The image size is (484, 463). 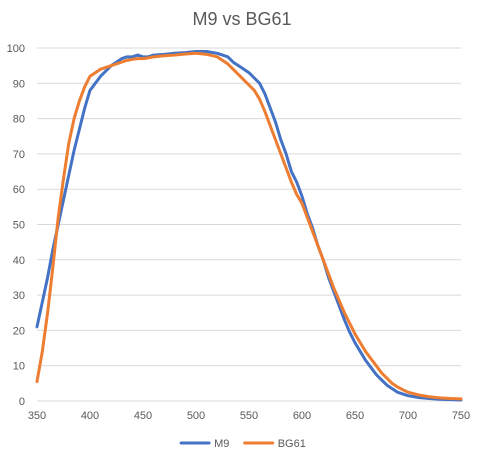 What do you see at coordinates (90, 416) in the screenshot?
I see `x-tick-label: 400` at bounding box center [90, 416].